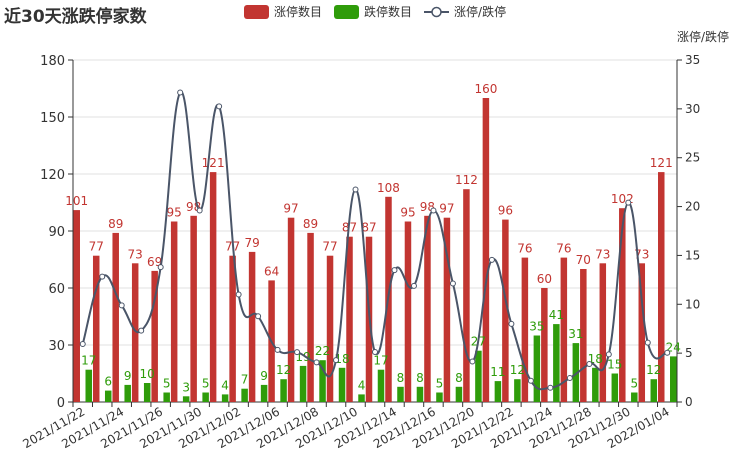 This screenshot has width=750, height=463. What do you see at coordinates (75, 17) in the screenshot?
I see `chart-title: 近30天涨跌停家数` at bounding box center [75, 17].